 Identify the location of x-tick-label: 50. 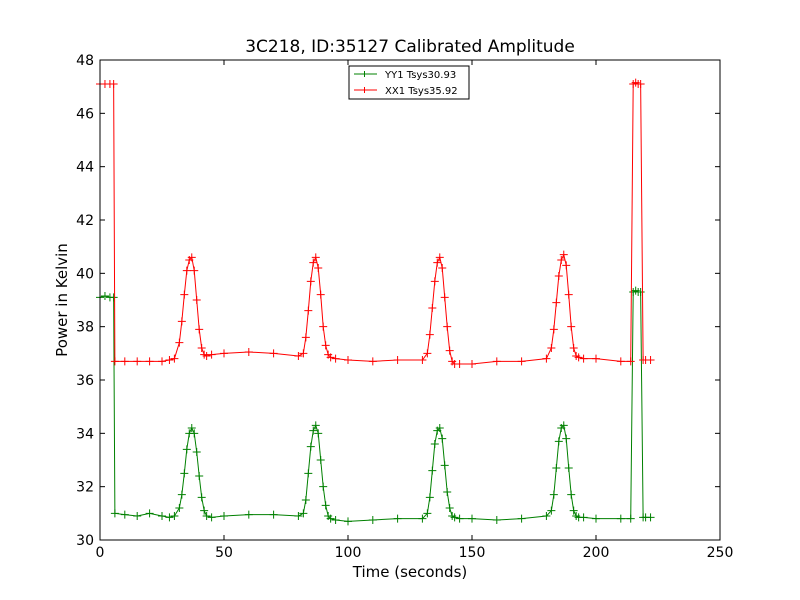
(224, 553).